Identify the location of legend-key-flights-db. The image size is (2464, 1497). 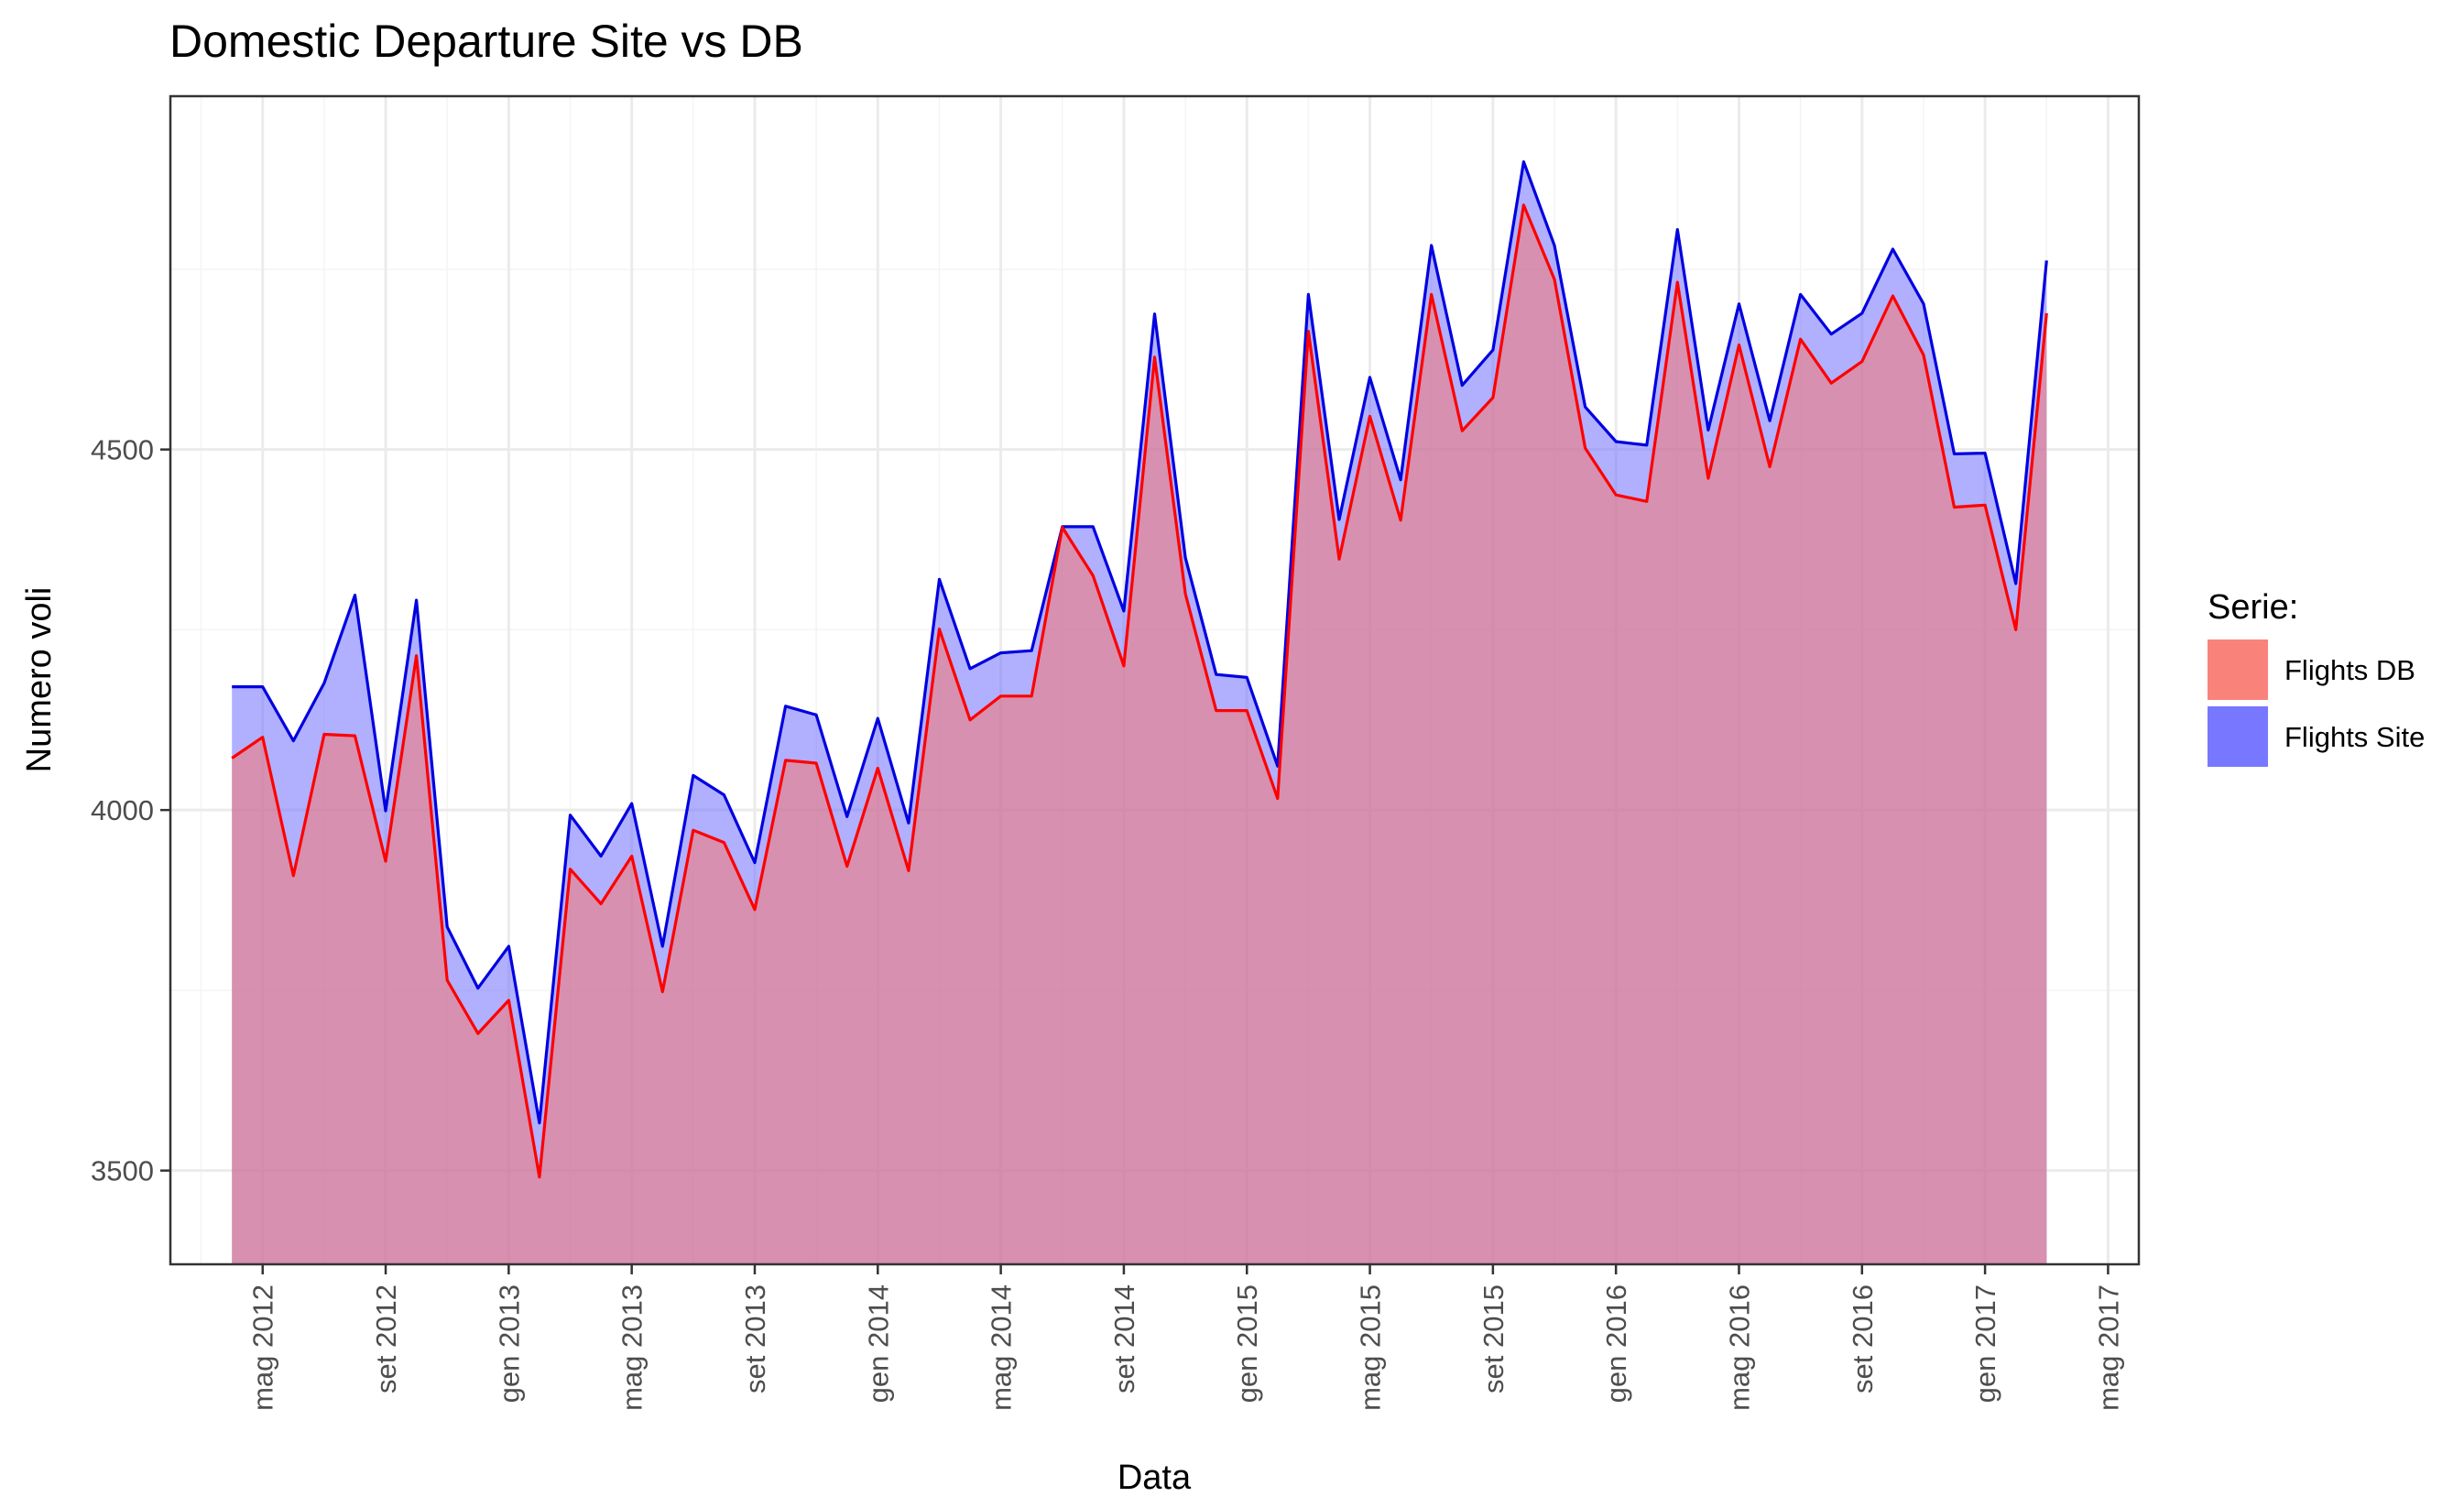
(2238, 669).